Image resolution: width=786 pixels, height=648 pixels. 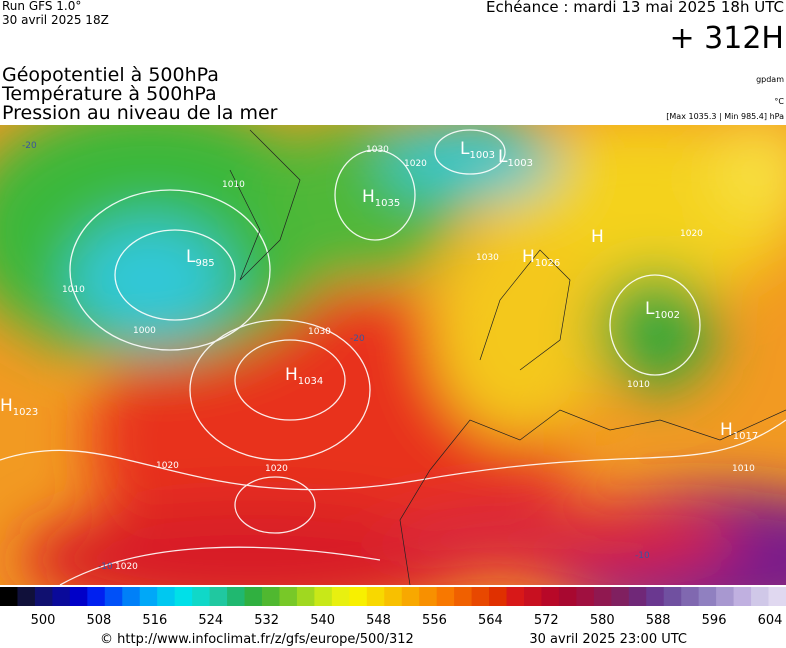 I want to click on center-value: 985, so click(x=204, y=263).